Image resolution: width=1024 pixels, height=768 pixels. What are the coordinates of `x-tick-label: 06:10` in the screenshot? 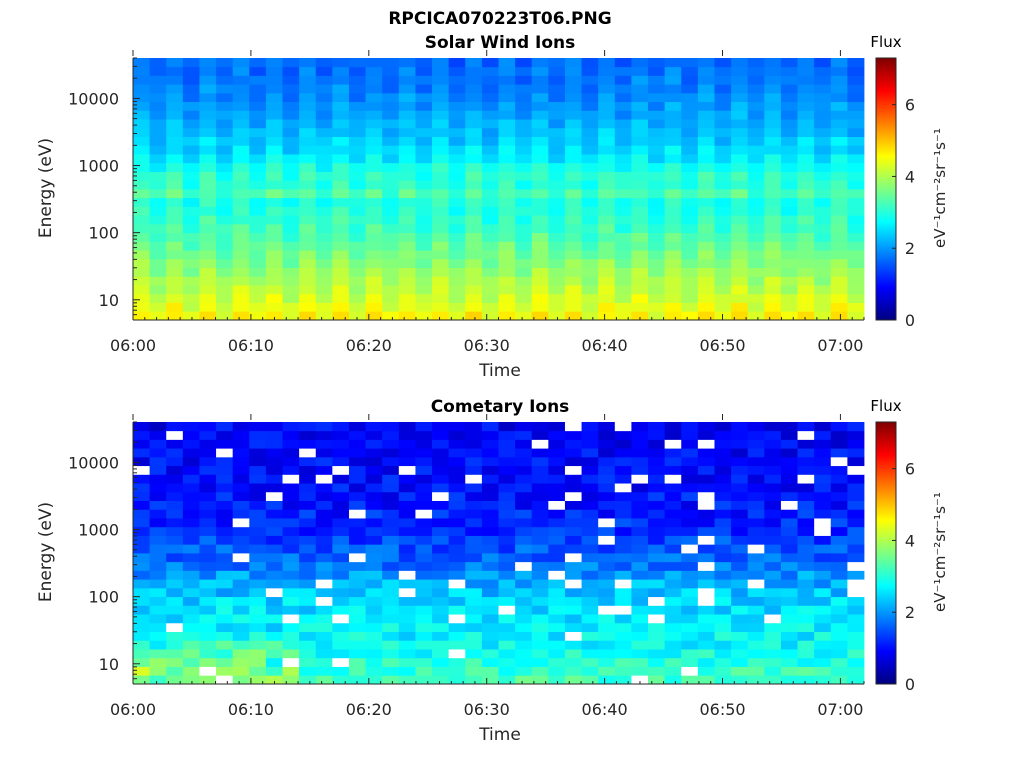 It's located at (251, 345).